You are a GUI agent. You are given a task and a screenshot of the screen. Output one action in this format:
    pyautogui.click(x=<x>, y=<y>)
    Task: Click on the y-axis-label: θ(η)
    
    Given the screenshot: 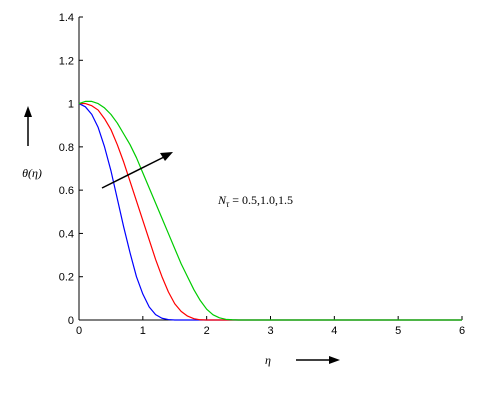 What is the action you would take?
    pyautogui.click(x=32, y=173)
    